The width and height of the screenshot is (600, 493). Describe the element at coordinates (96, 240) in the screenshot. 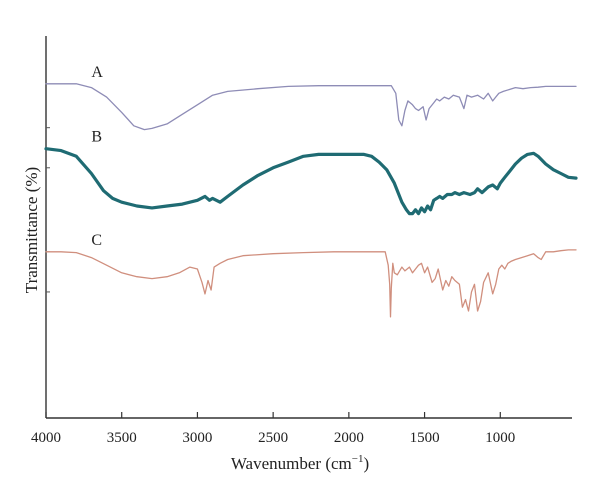

I see `series-label-c: C` at that location.